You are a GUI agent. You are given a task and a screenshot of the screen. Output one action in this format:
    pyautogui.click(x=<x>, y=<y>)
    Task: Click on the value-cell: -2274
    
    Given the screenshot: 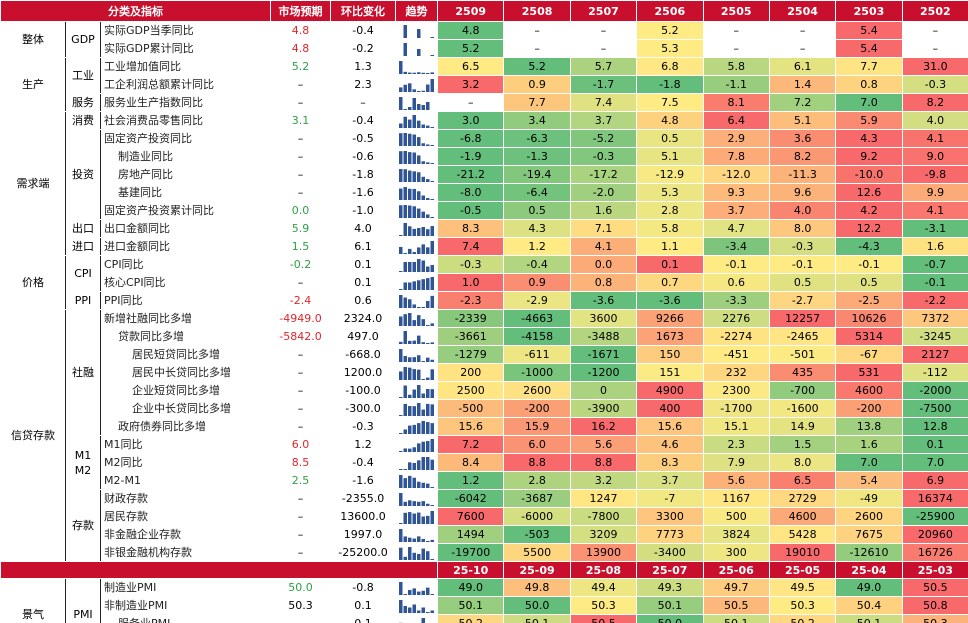 What is the action you would take?
    pyautogui.click(x=736, y=336)
    